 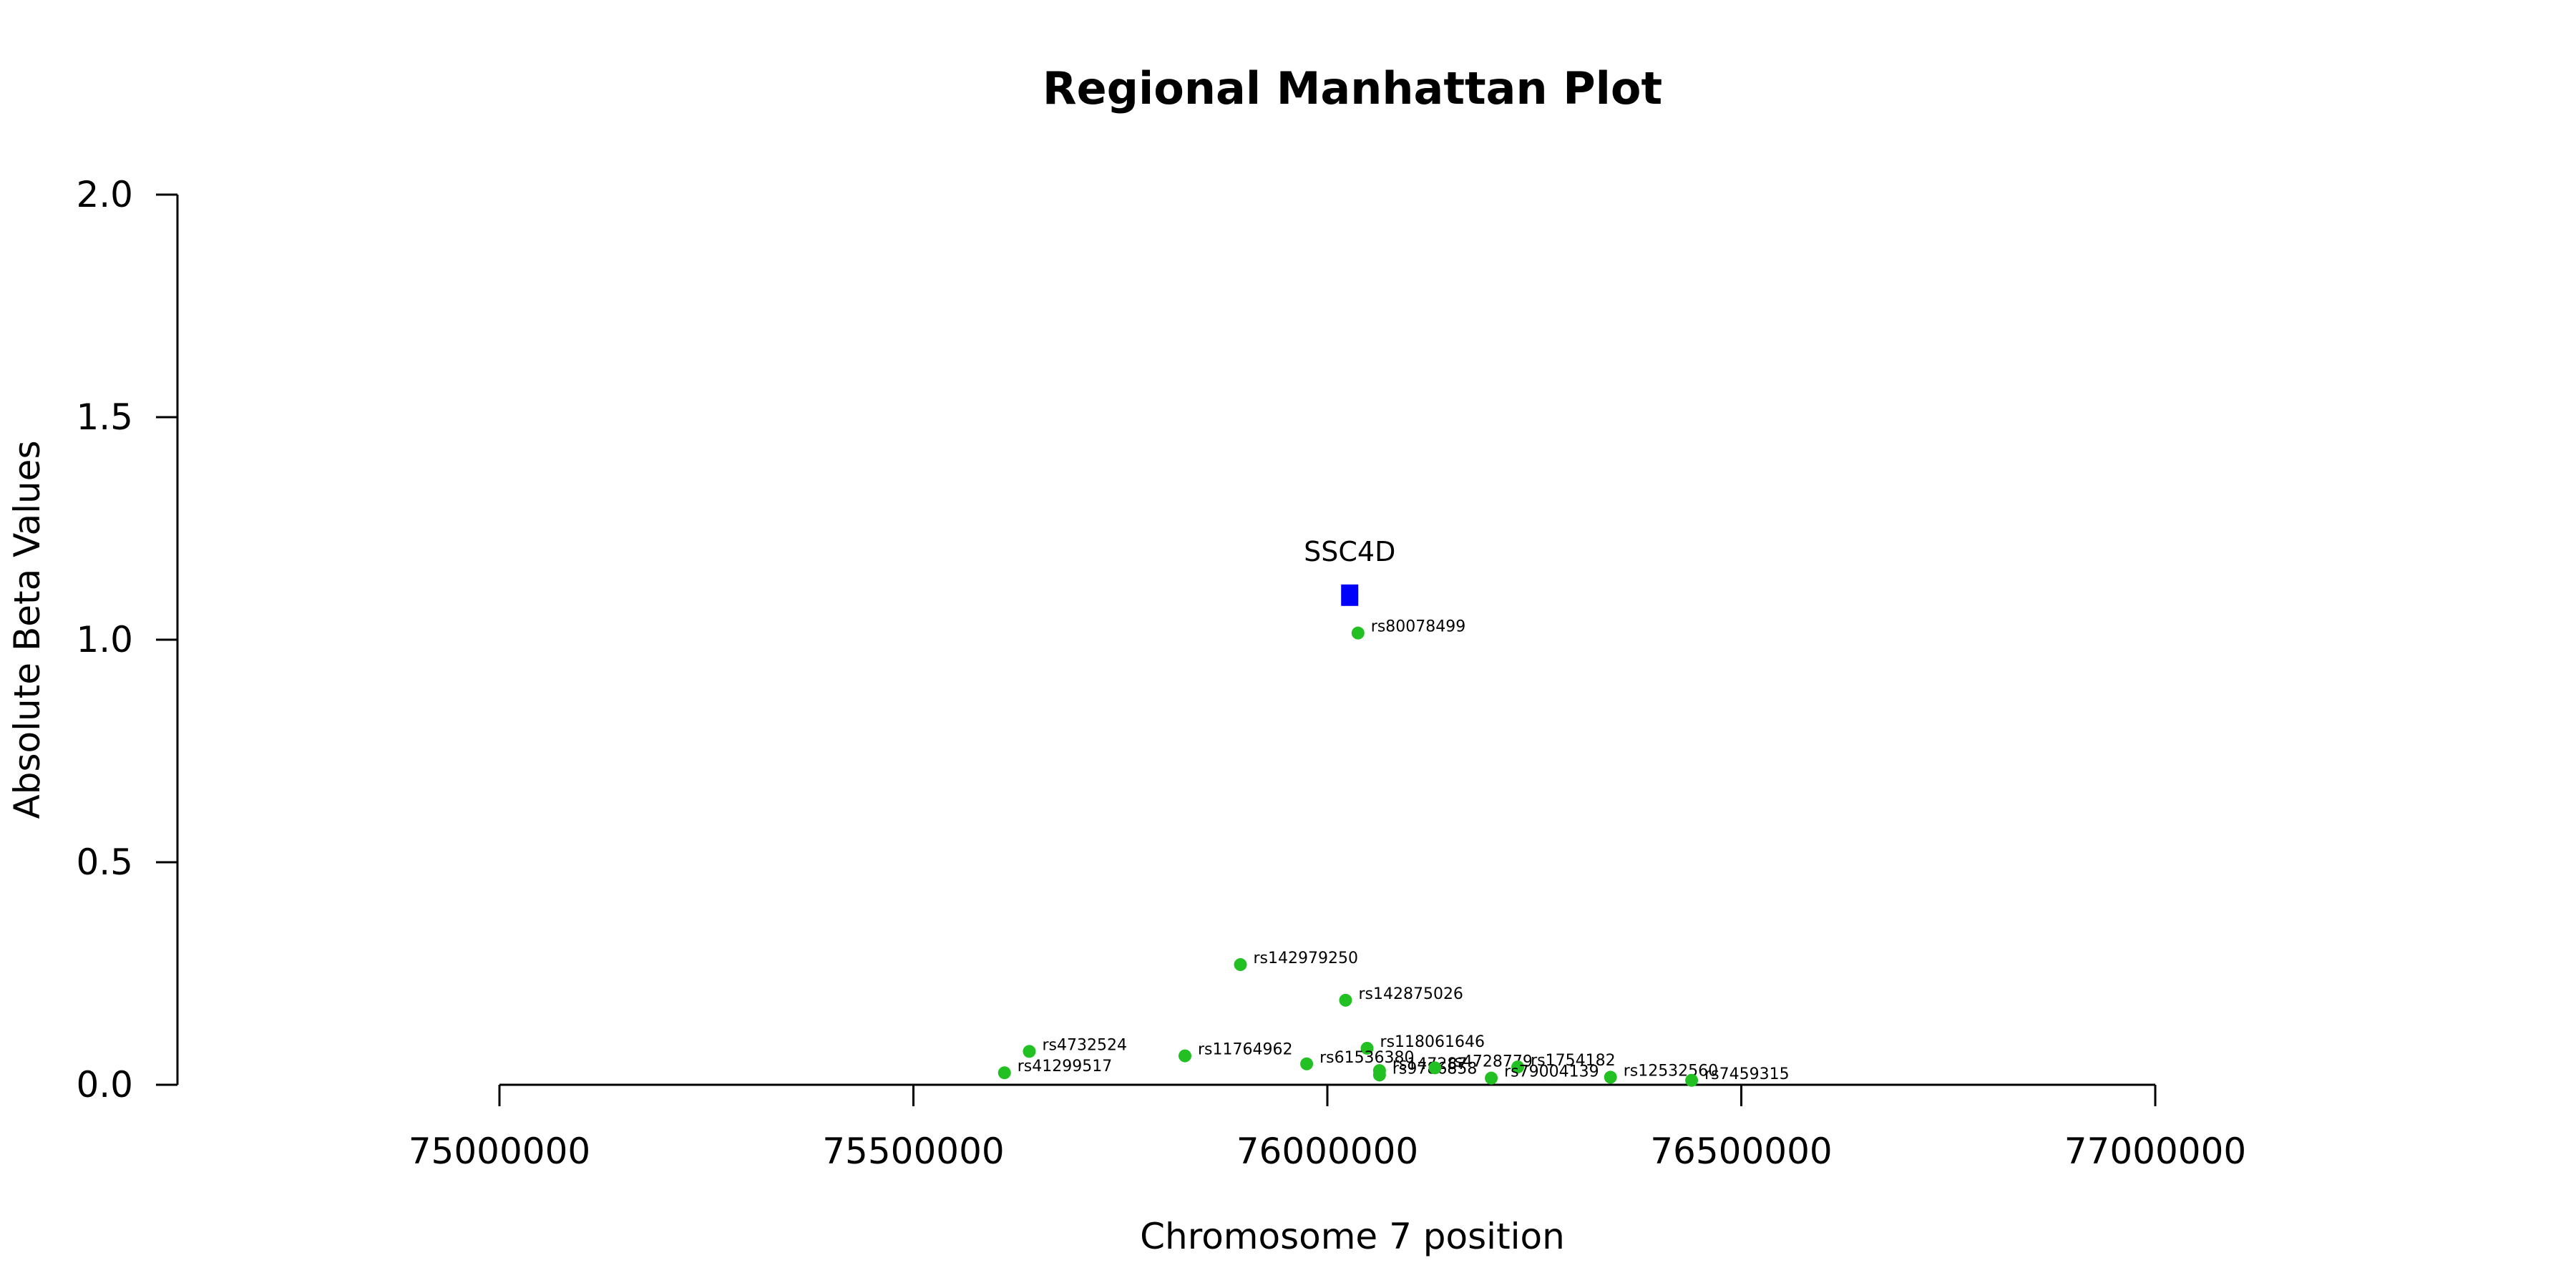 What do you see at coordinates (1366, 1058) in the screenshot?
I see `snp-label: rs61536380` at bounding box center [1366, 1058].